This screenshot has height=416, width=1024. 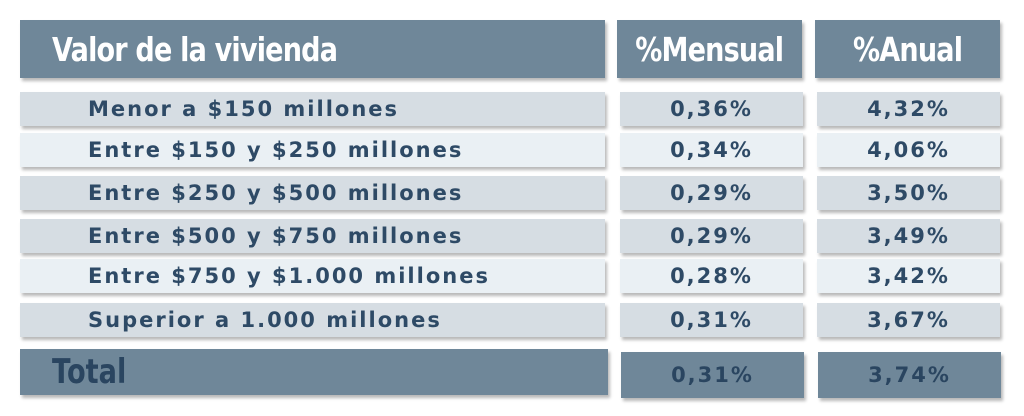 What do you see at coordinates (312, 320) in the screenshot?
I see `row-label: Superior a 1.000 millones` at bounding box center [312, 320].